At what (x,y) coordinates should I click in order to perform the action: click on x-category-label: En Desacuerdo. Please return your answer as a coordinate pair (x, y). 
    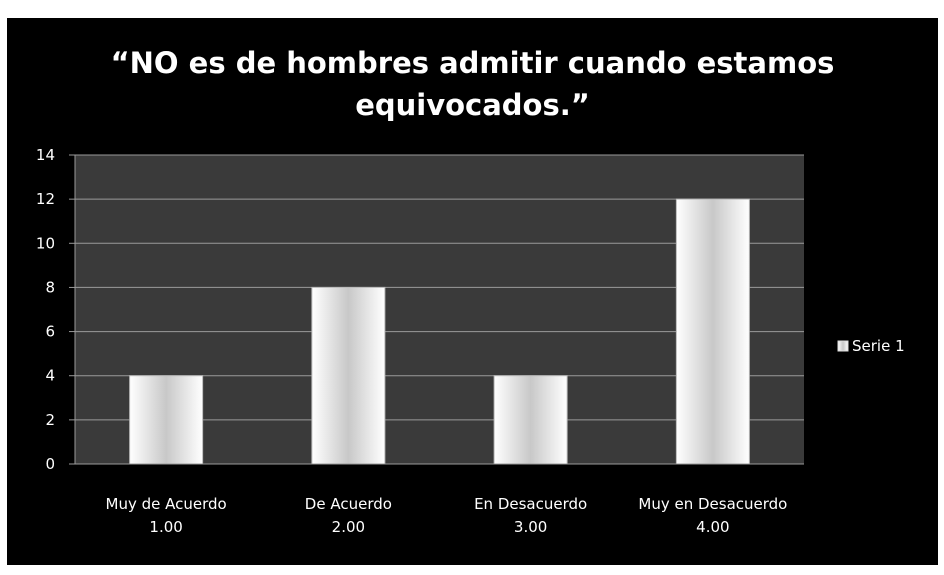
    Looking at the image, I should click on (530, 504).